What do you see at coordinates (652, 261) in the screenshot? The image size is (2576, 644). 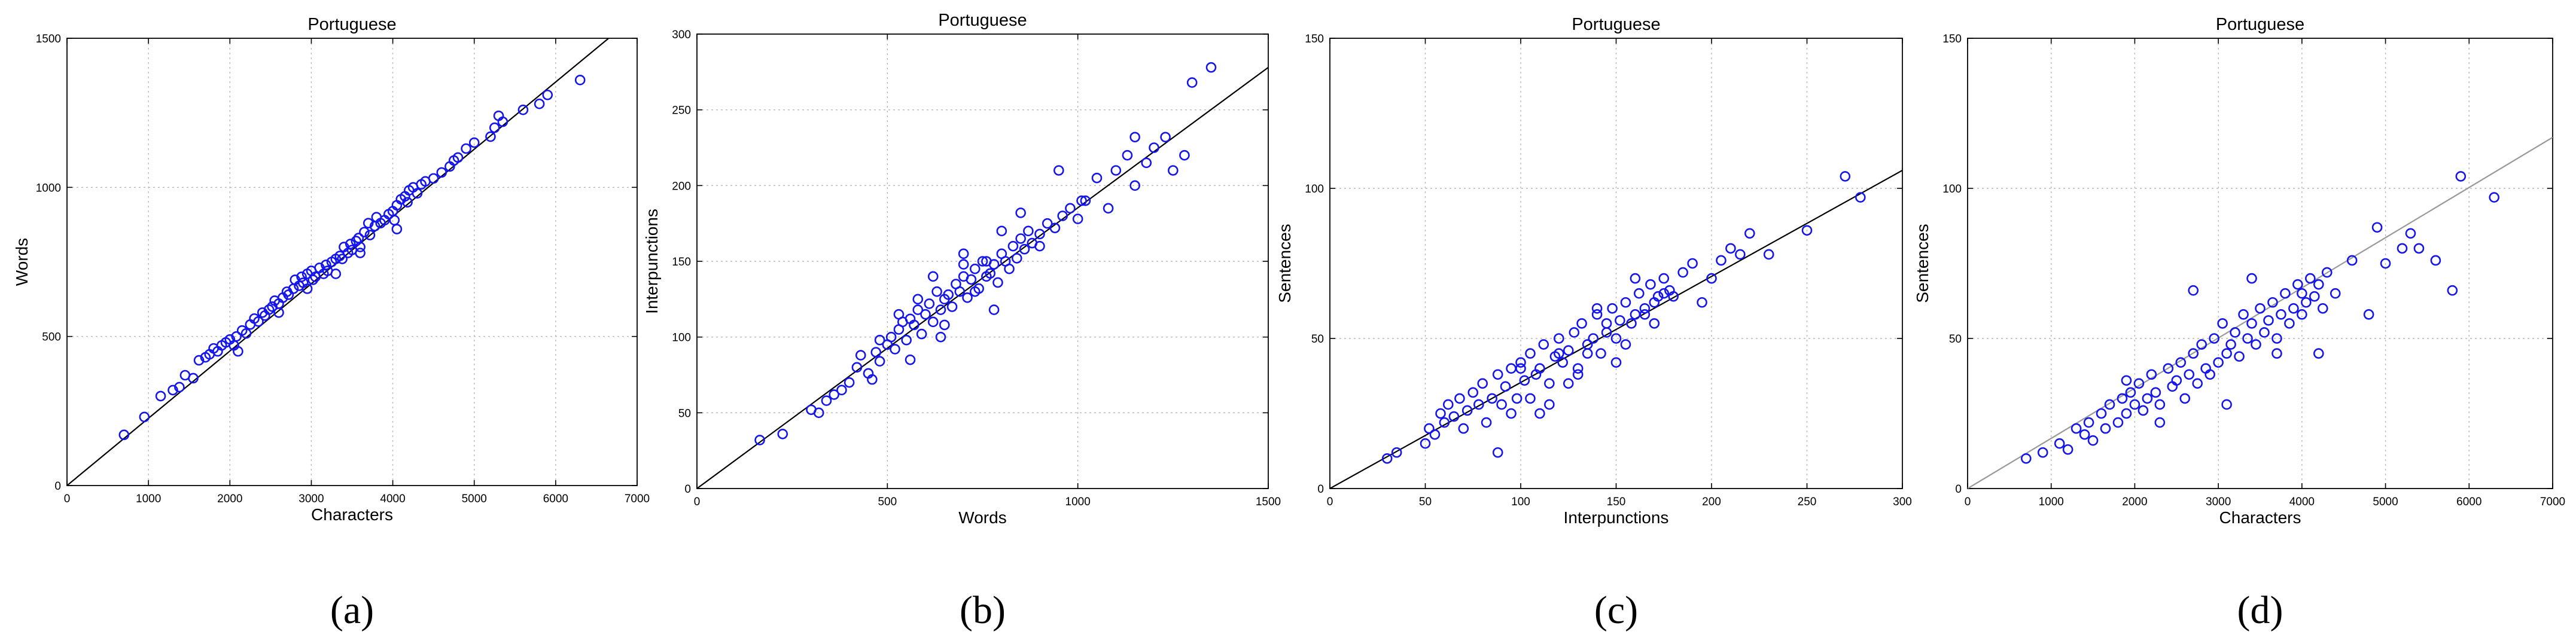 I see `y-axis-label: Interpunctions` at bounding box center [652, 261].